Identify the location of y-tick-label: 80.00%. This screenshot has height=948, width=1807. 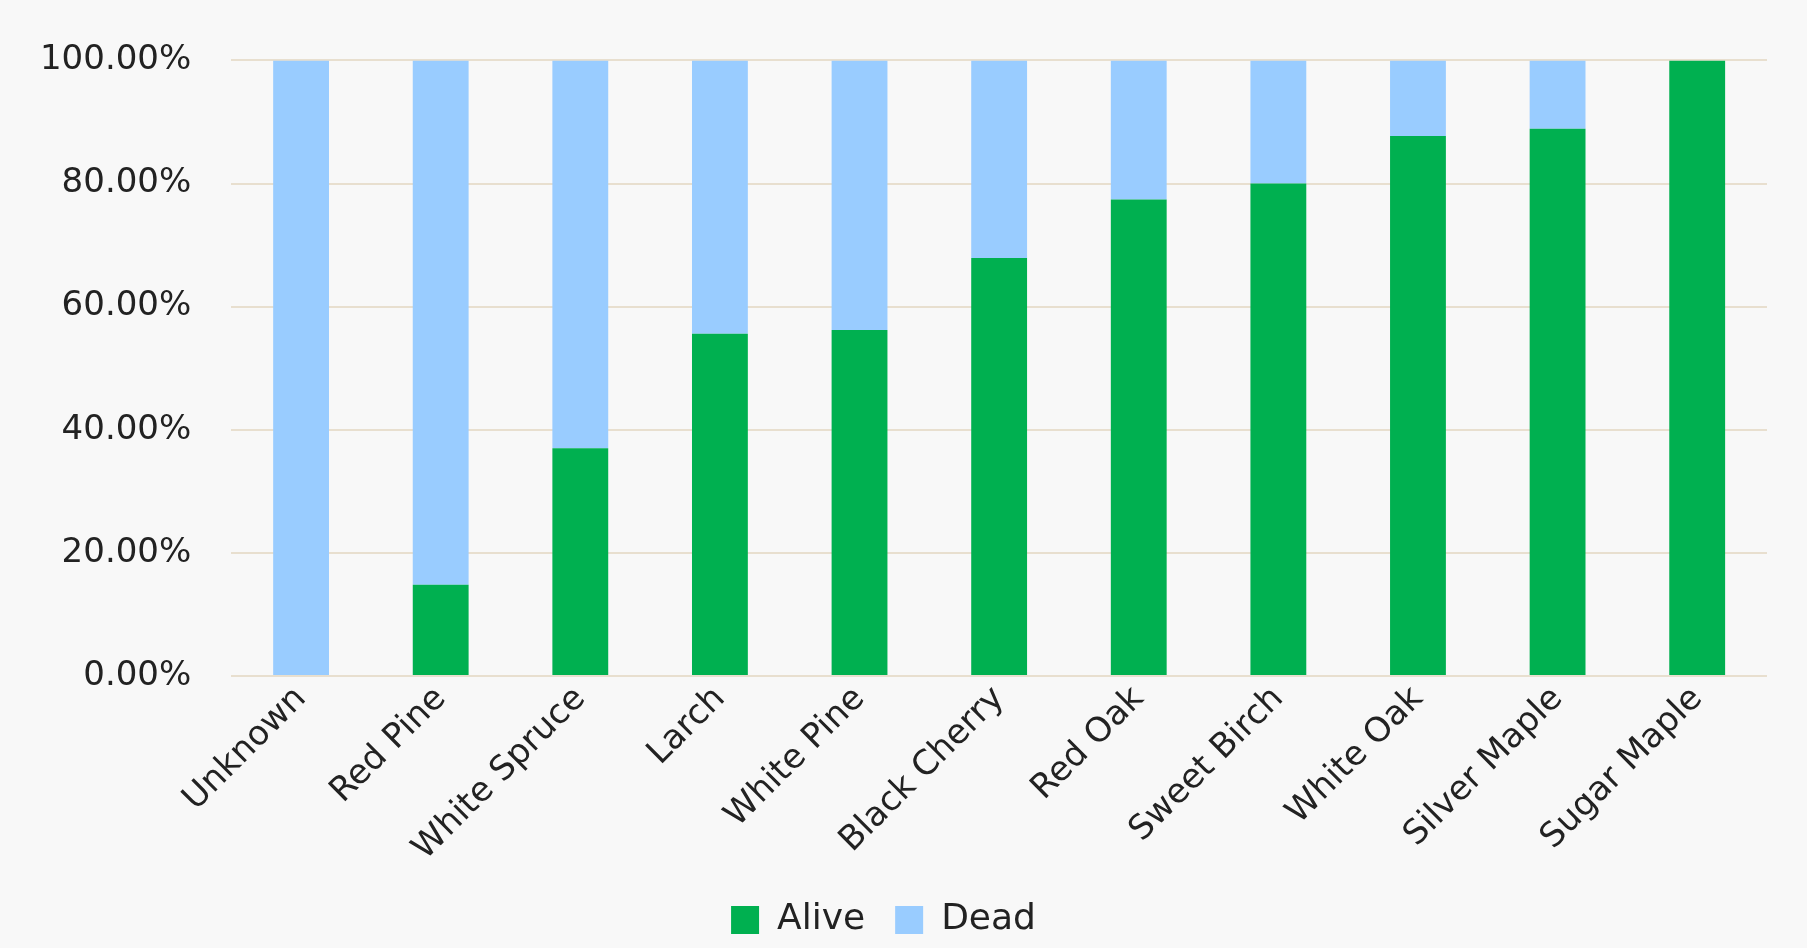
(126, 180).